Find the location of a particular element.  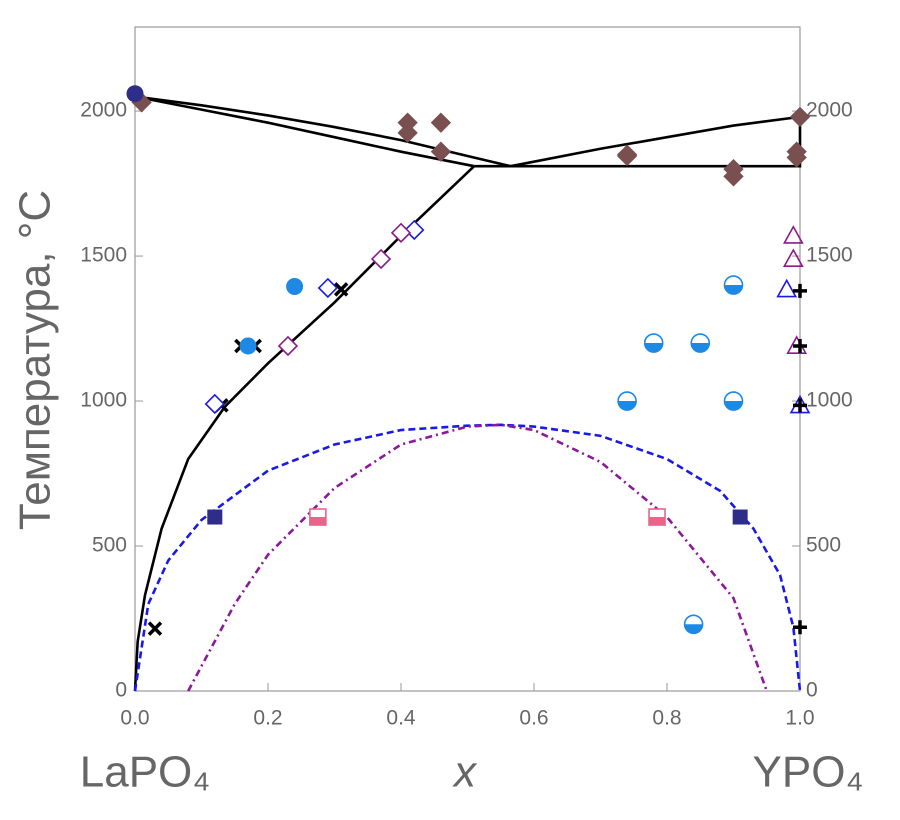

x-tick-label: 0.0 is located at coordinates (134, 718).